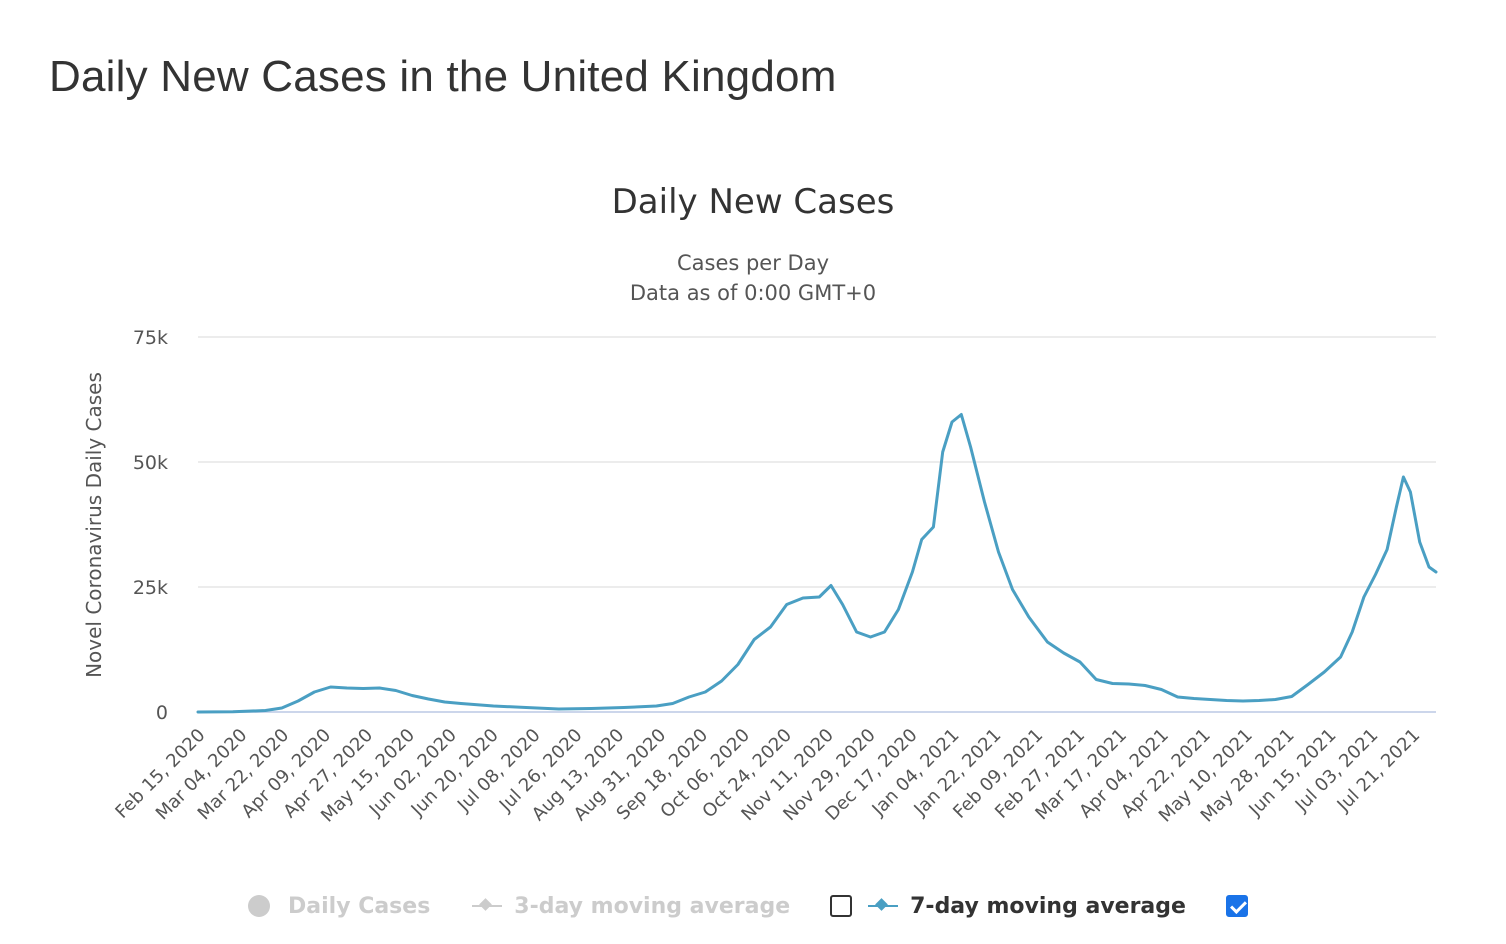 Image resolution: width=1506 pixels, height=944 pixels. I want to click on y-tick-label: 0, so click(162, 713).